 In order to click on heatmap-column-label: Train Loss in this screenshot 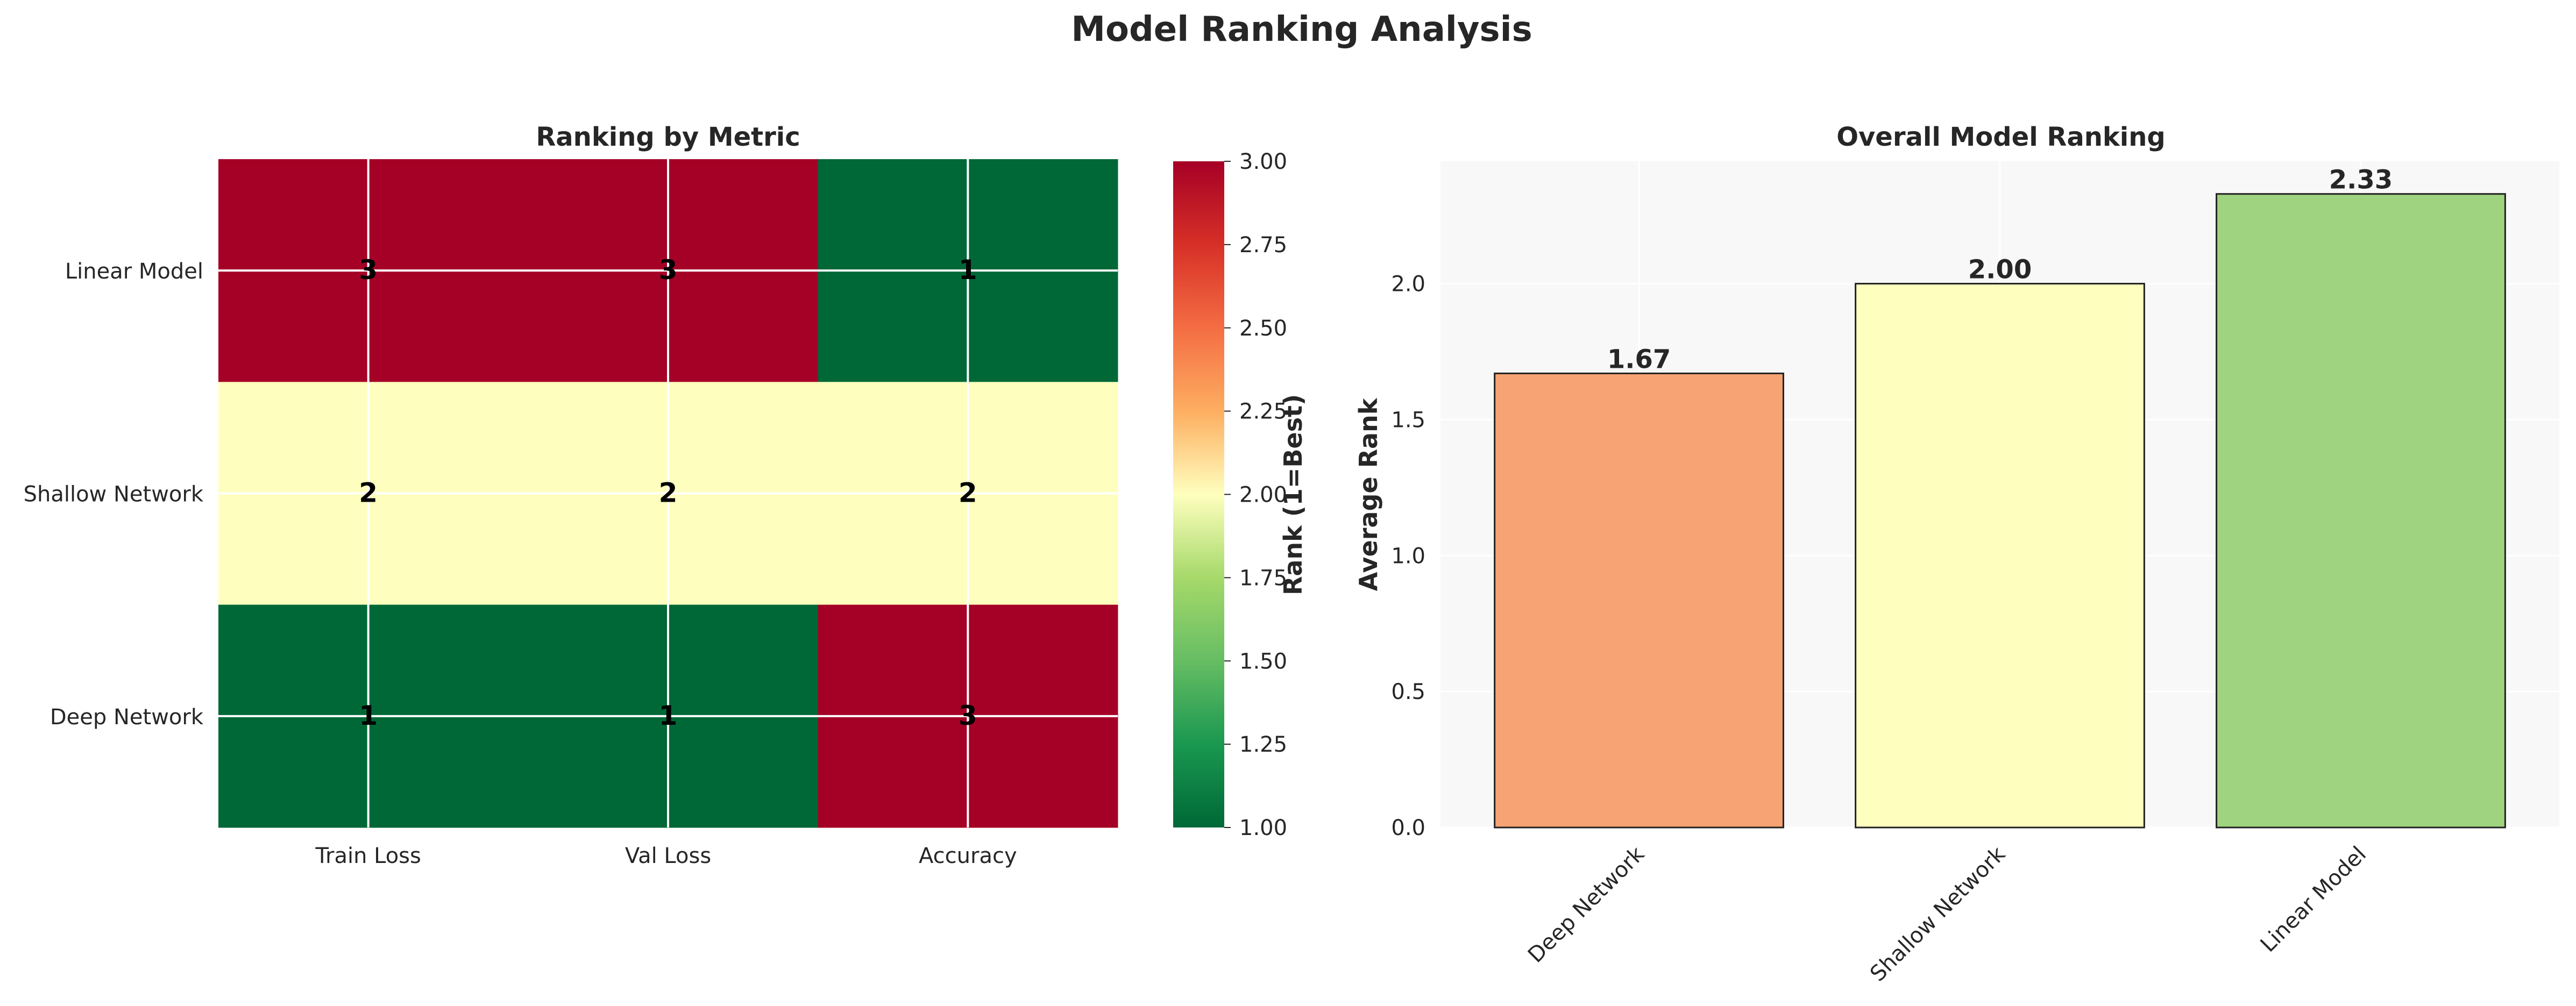, I will do `click(368, 856)`.